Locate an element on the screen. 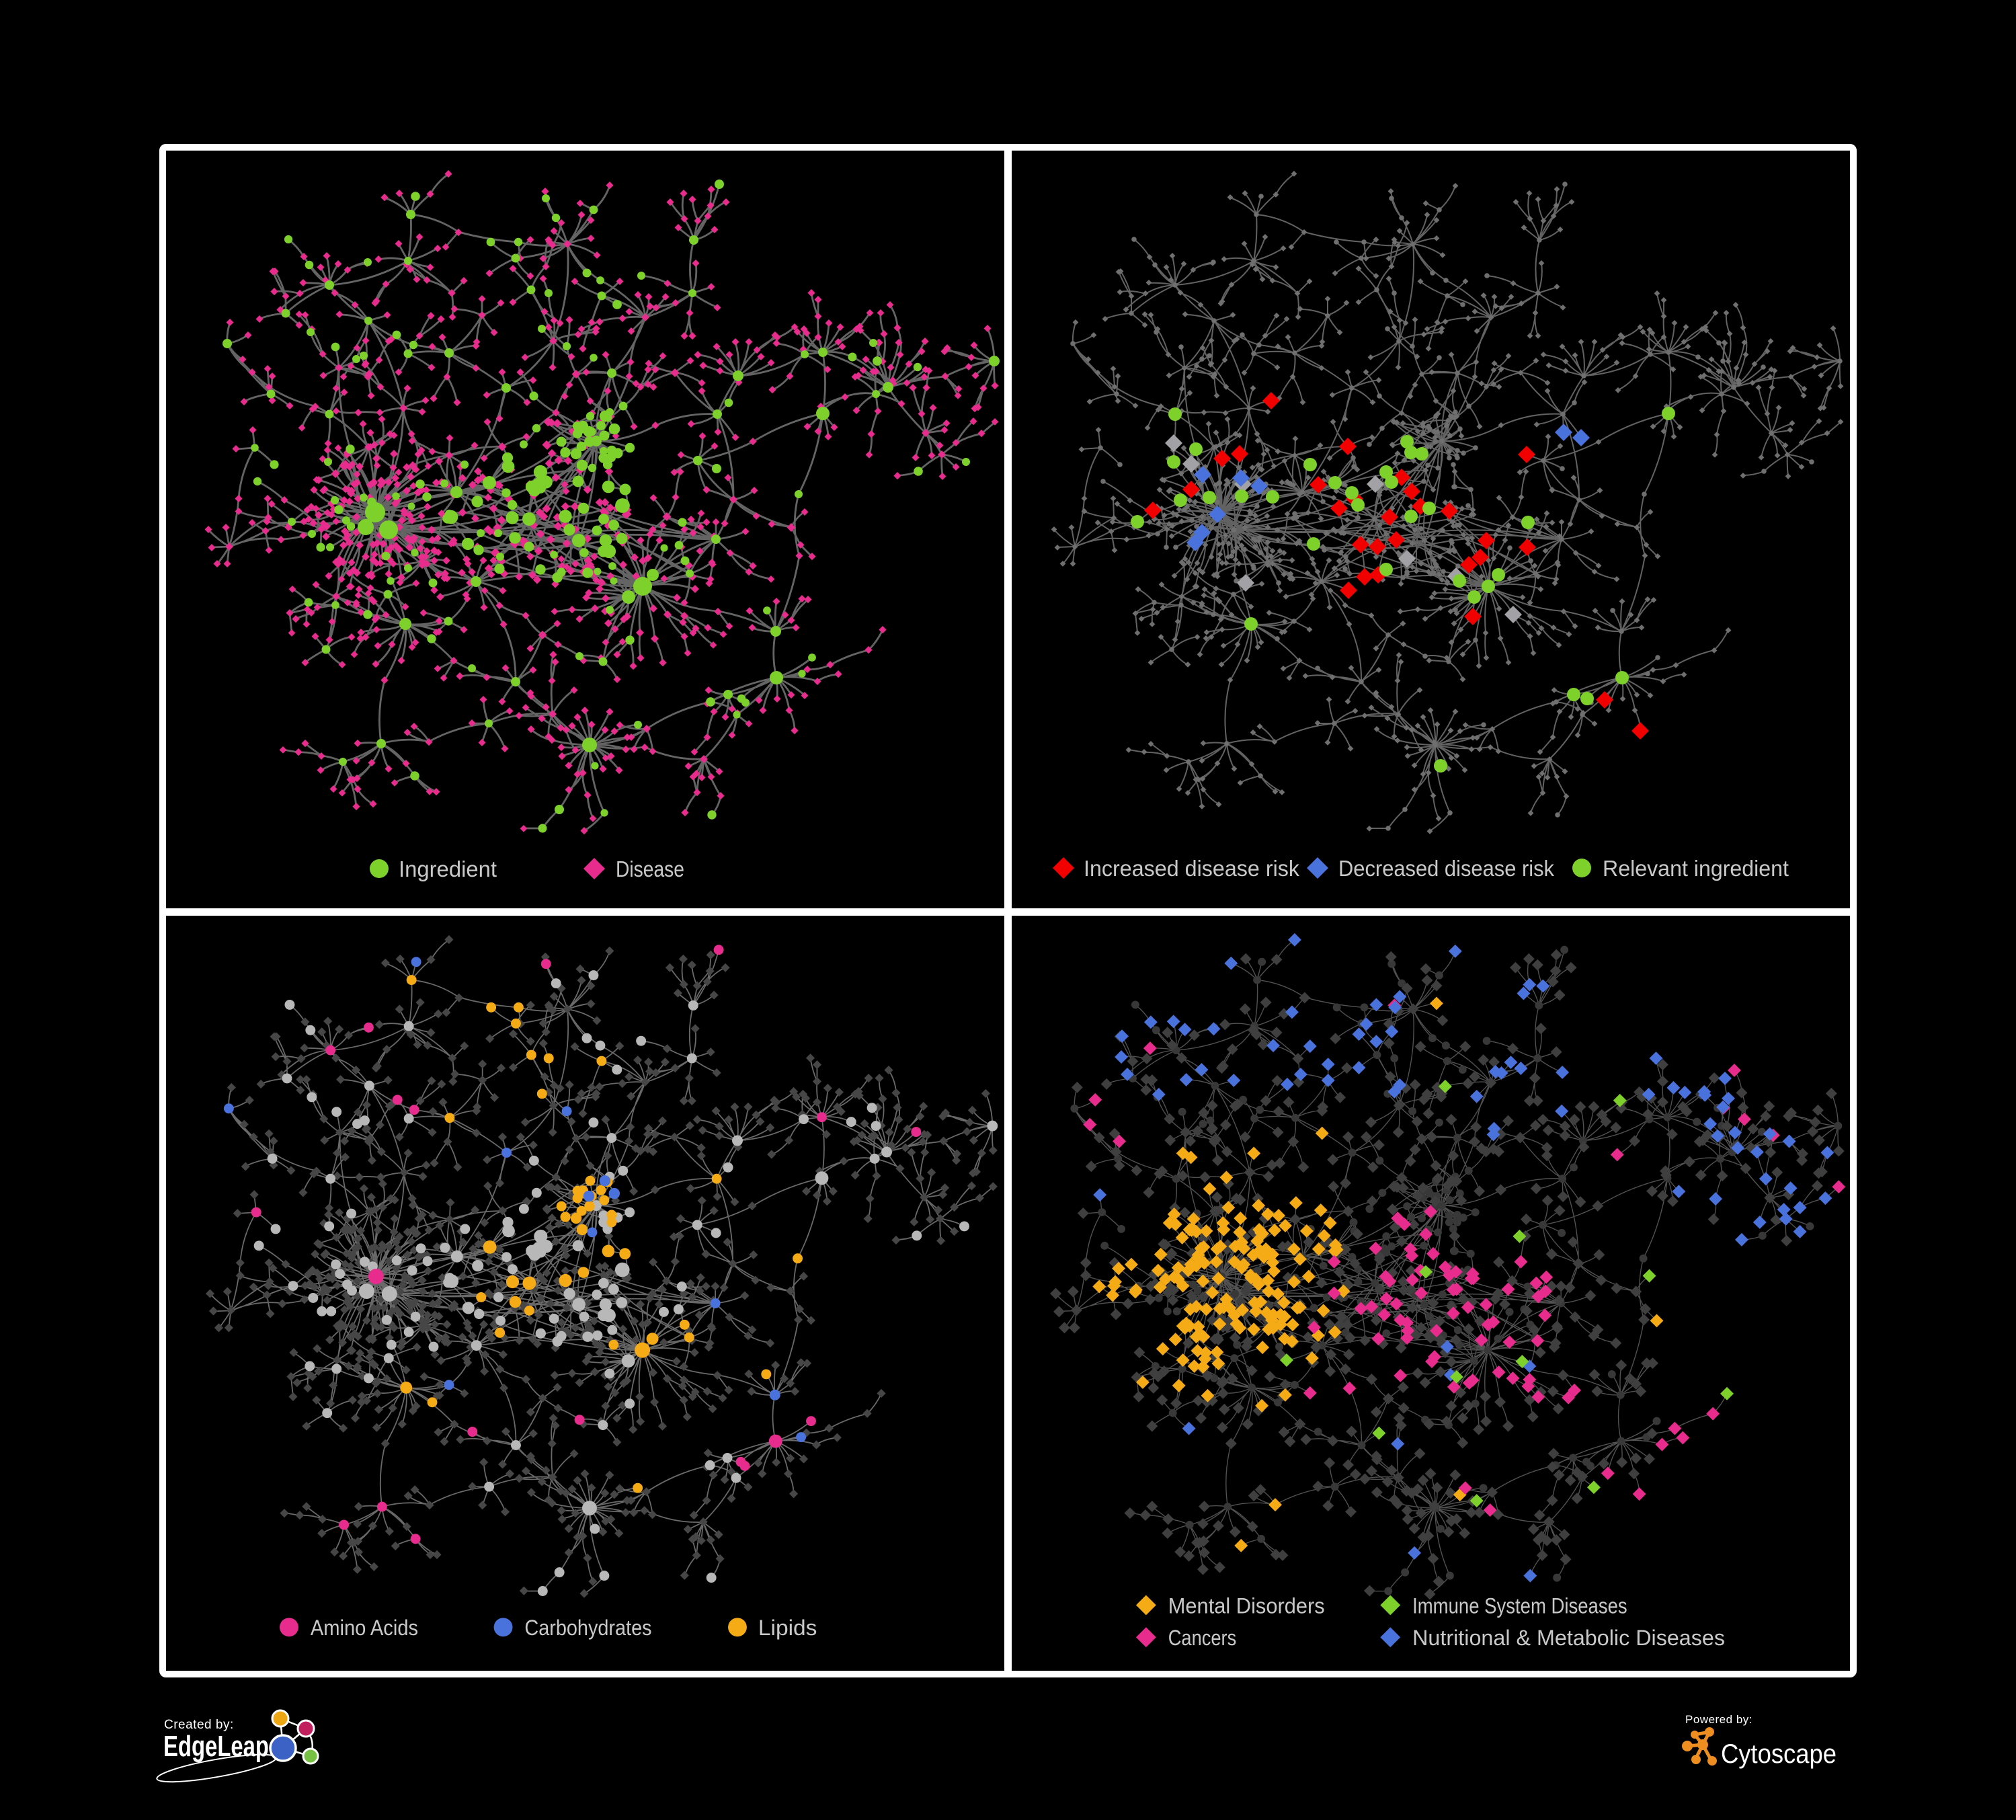  svg-text: Created by: is located at coordinates (199, 1725).